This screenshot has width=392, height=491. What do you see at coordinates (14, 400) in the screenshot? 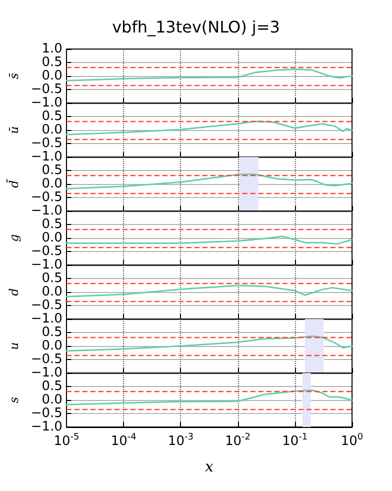
I see `y-axis-title: s` at bounding box center [14, 400].